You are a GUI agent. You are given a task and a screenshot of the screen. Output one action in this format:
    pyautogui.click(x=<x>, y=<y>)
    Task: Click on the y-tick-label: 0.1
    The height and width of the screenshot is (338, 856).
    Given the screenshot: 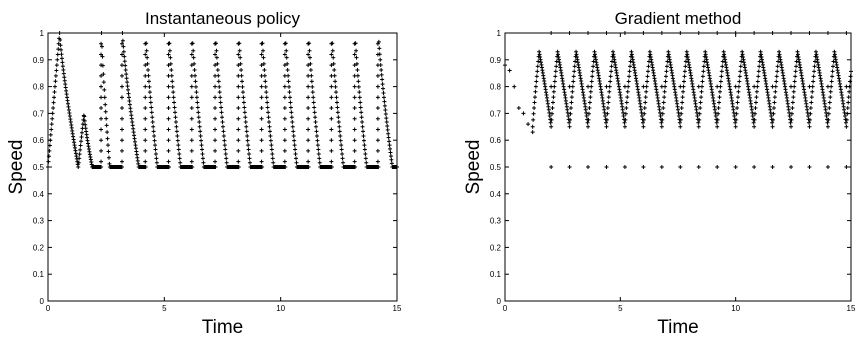 What is the action you would take?
    pyautogui.click(x=496, y=274)
    